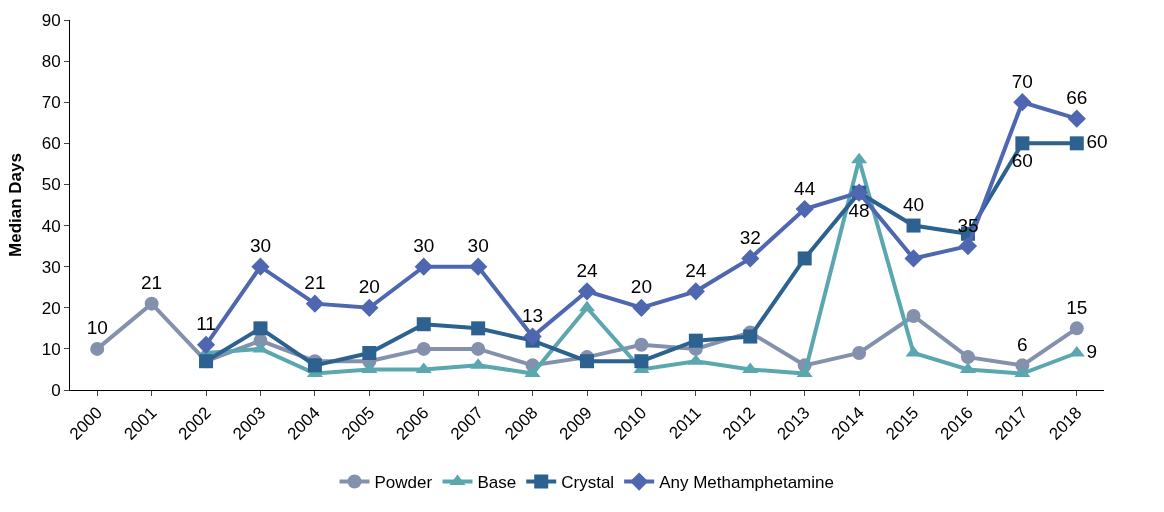  I want to click on legend-label: Crystal, so click(588, 483).